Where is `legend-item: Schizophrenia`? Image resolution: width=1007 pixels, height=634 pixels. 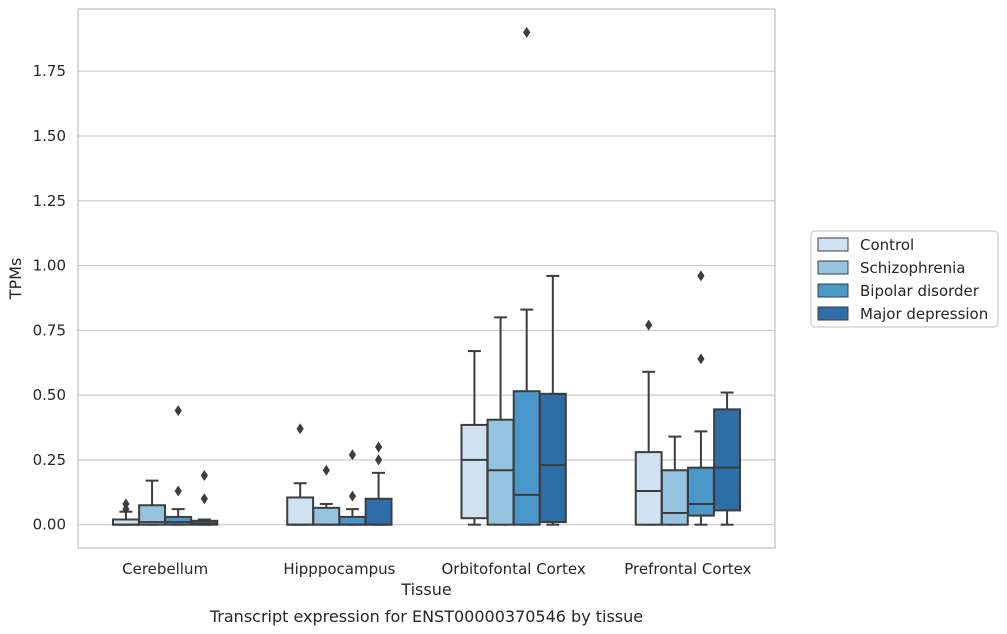
legend-item: Schizophrenia is located at coordinates (891, 268).